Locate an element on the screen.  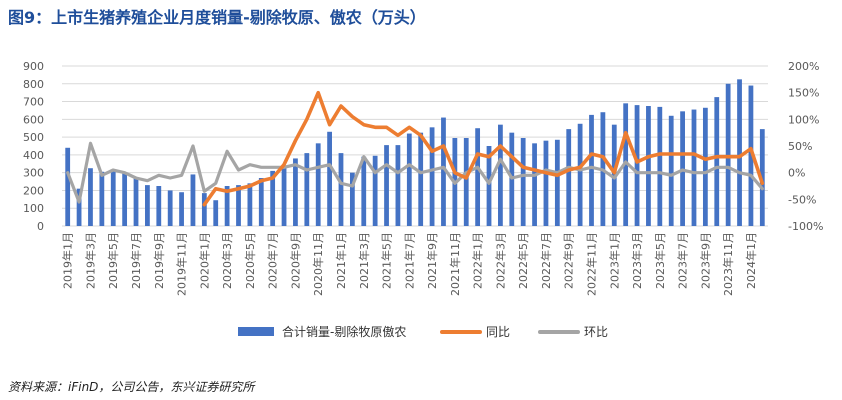
left-axis-tick-label: 200 is located at coordinates (33, 190).